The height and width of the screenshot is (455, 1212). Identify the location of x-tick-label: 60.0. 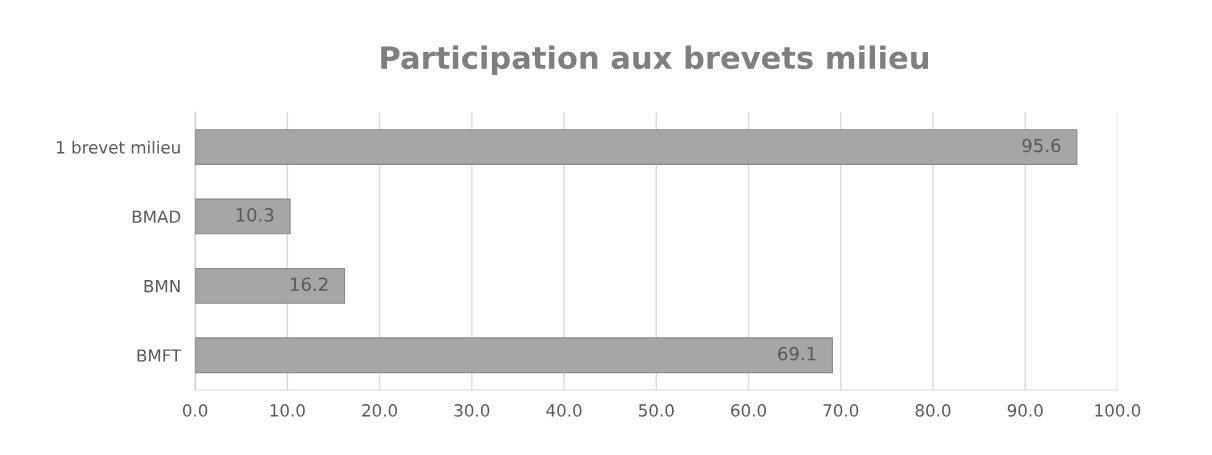
(748, 410).